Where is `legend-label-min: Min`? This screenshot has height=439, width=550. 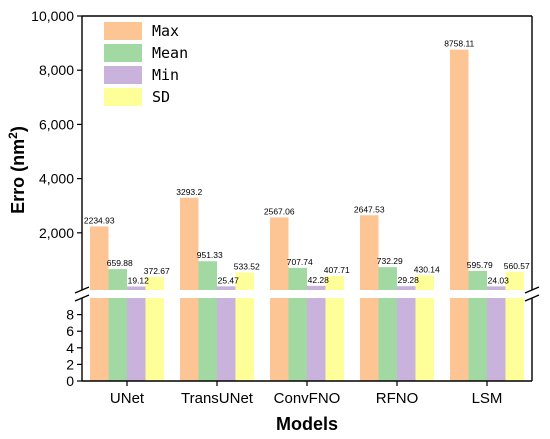
legend-label-min: Min is located at coordinates (165, 75).